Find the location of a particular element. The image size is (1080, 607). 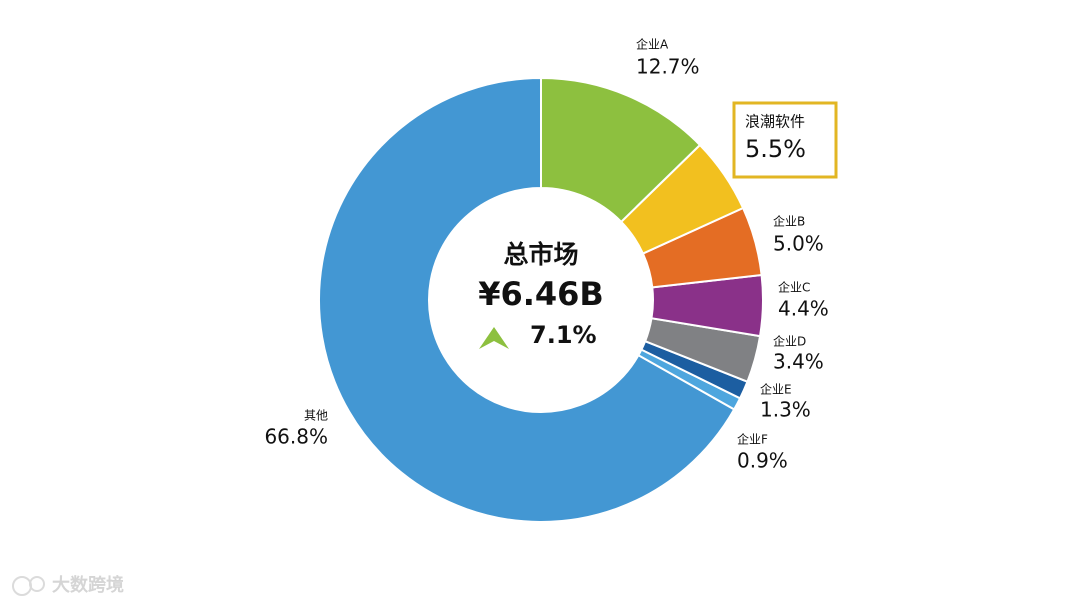

value-label: 3.4% is located at coordinates (798, 362).